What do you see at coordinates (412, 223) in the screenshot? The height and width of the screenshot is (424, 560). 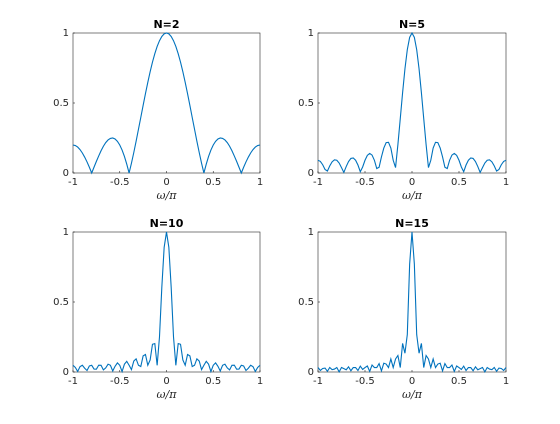 I see `chart-title: N=15` at bounding box center [412, 223].